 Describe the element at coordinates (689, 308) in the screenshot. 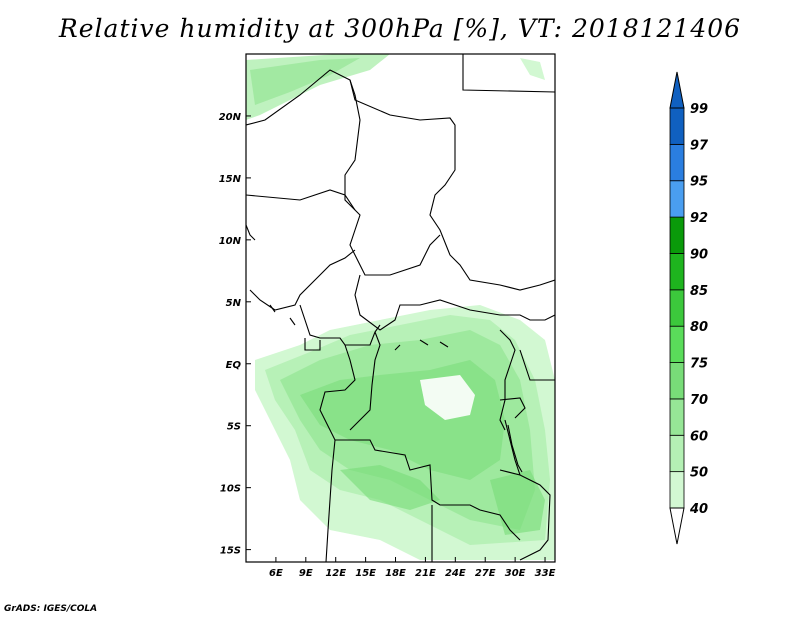

I see `colorbar: 40 50 60 70 75 80 85 90 92 95 97 99` at that location.